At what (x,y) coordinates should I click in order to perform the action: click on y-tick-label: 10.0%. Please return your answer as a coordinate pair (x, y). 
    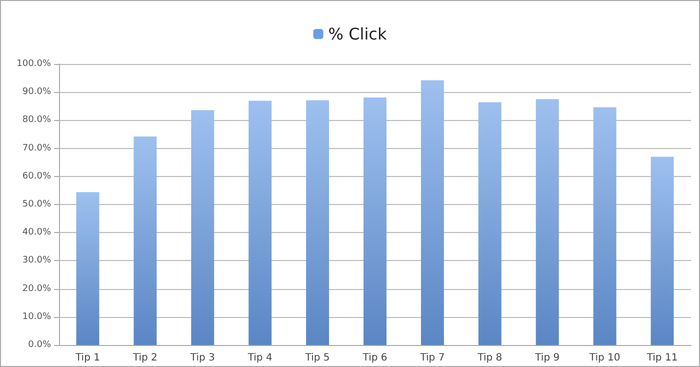
    Looking at the image, I should click on (37, 317).